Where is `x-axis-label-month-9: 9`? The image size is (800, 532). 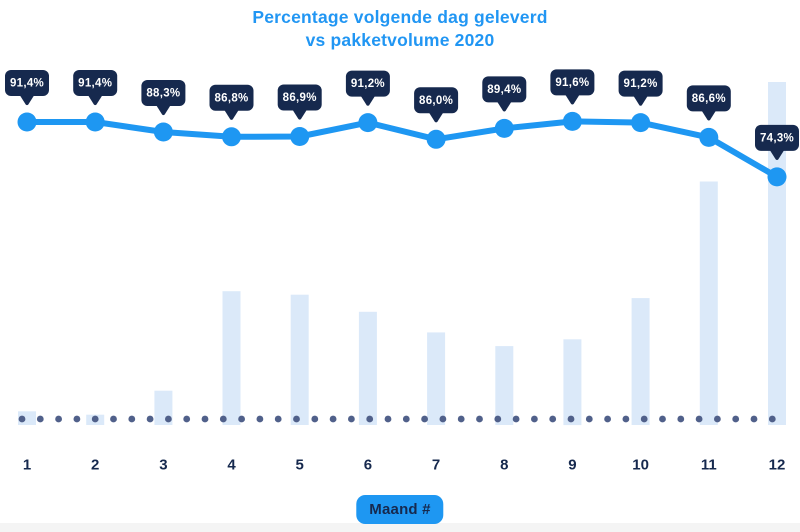
x-axis-label-month-9: 9 is located at coordinates (572, 465).